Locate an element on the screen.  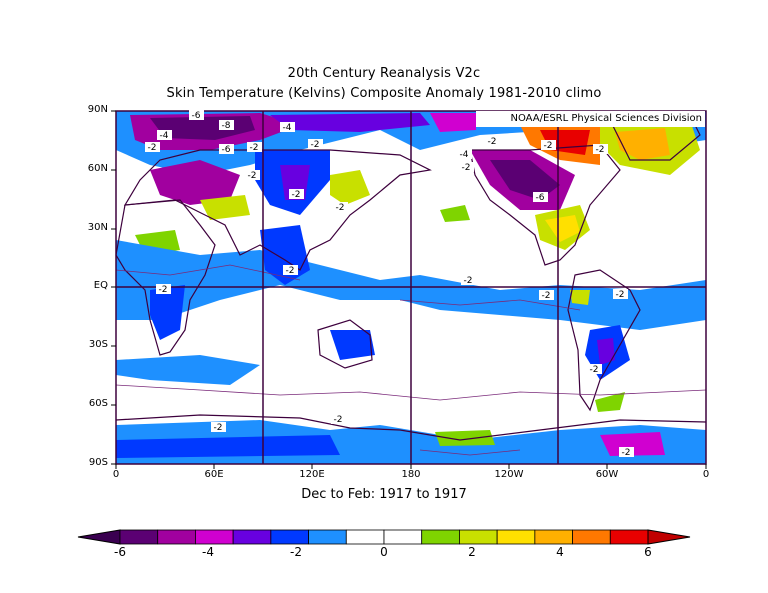
colorbar-tick: 2 is located at coordinates (472, 552).